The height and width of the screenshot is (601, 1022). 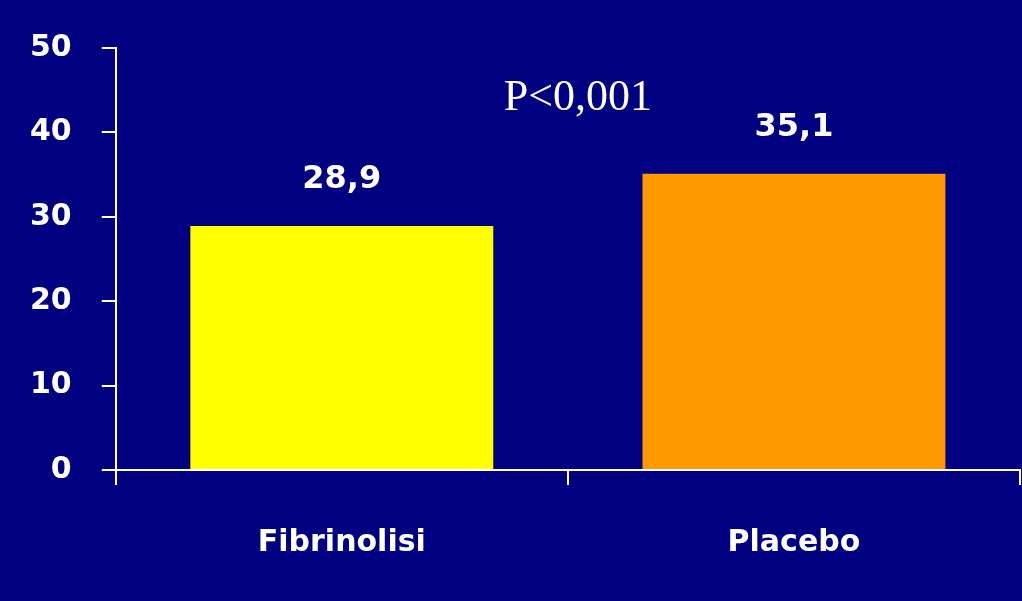 I want to click on annotation: P<0,001, so click(x=578, y=95).